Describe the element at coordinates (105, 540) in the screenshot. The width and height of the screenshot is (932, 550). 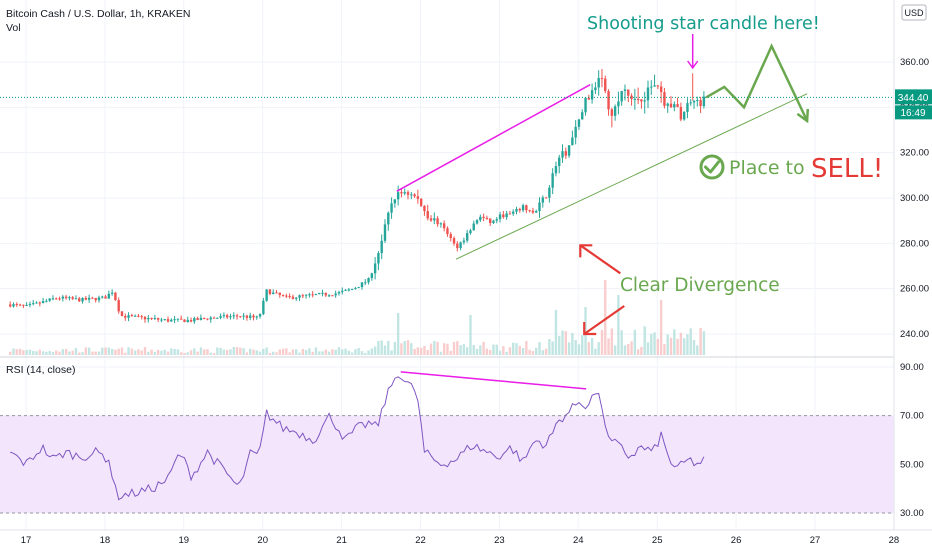
I see `time-tick-label: 18` at that location.